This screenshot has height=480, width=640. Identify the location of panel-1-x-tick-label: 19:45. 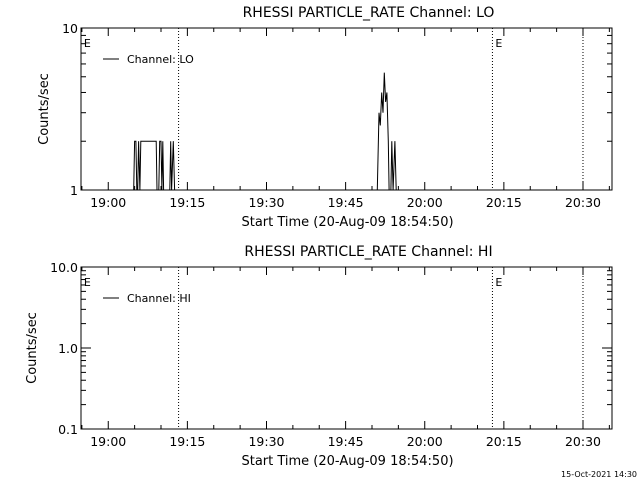
(346, 202).